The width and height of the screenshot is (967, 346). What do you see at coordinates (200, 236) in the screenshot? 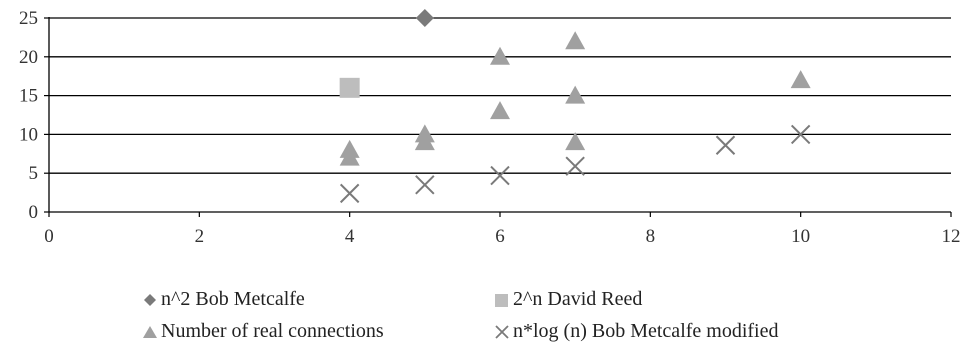
I see `x-tick-label: 2` at bounding box center [200, 236].